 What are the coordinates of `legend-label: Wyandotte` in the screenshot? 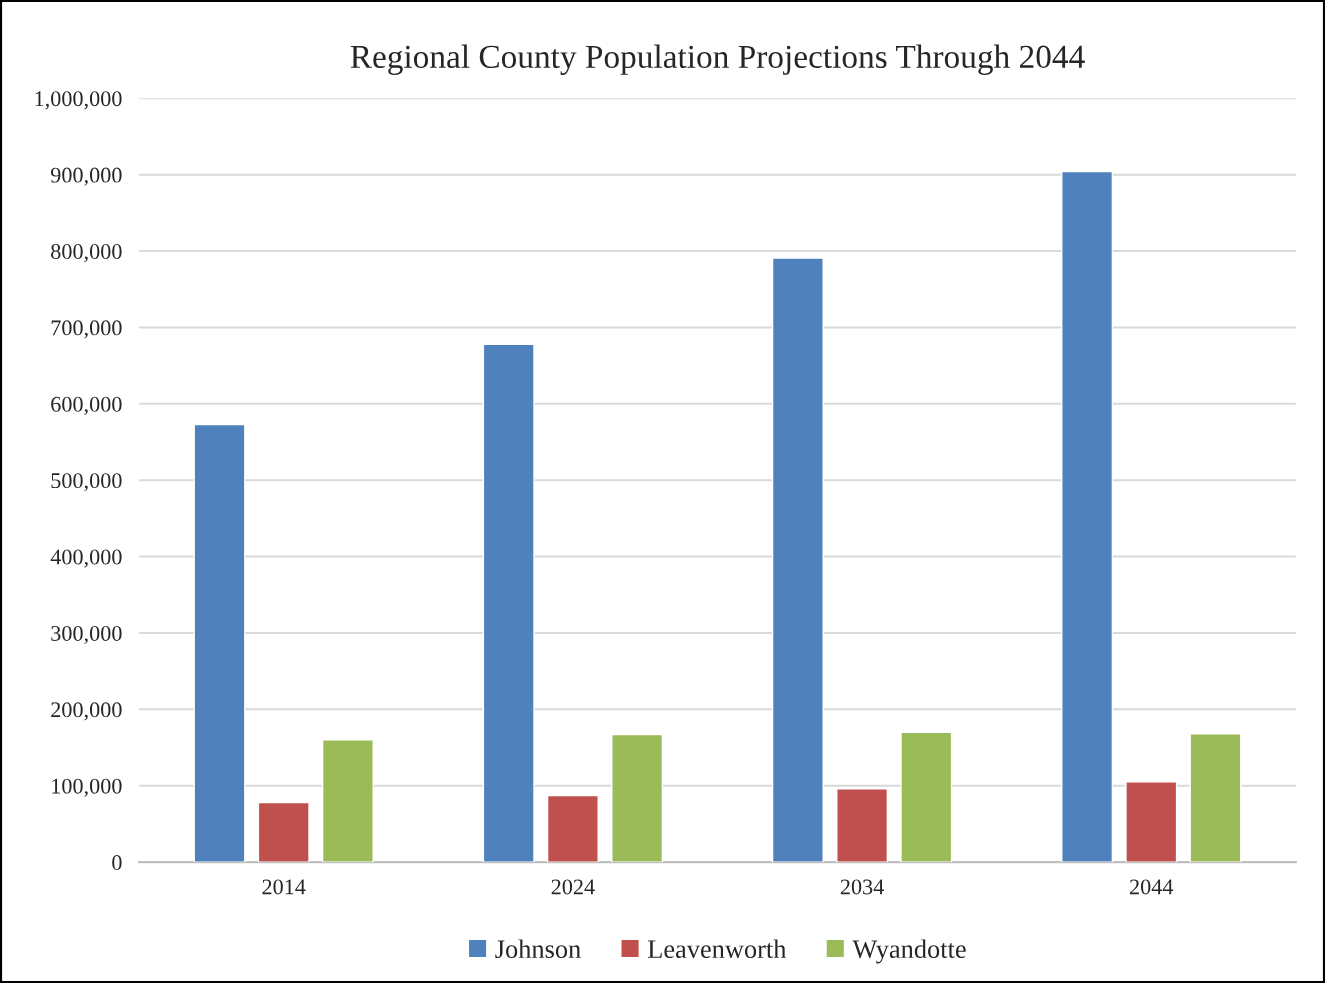 It's located at (909, 951).